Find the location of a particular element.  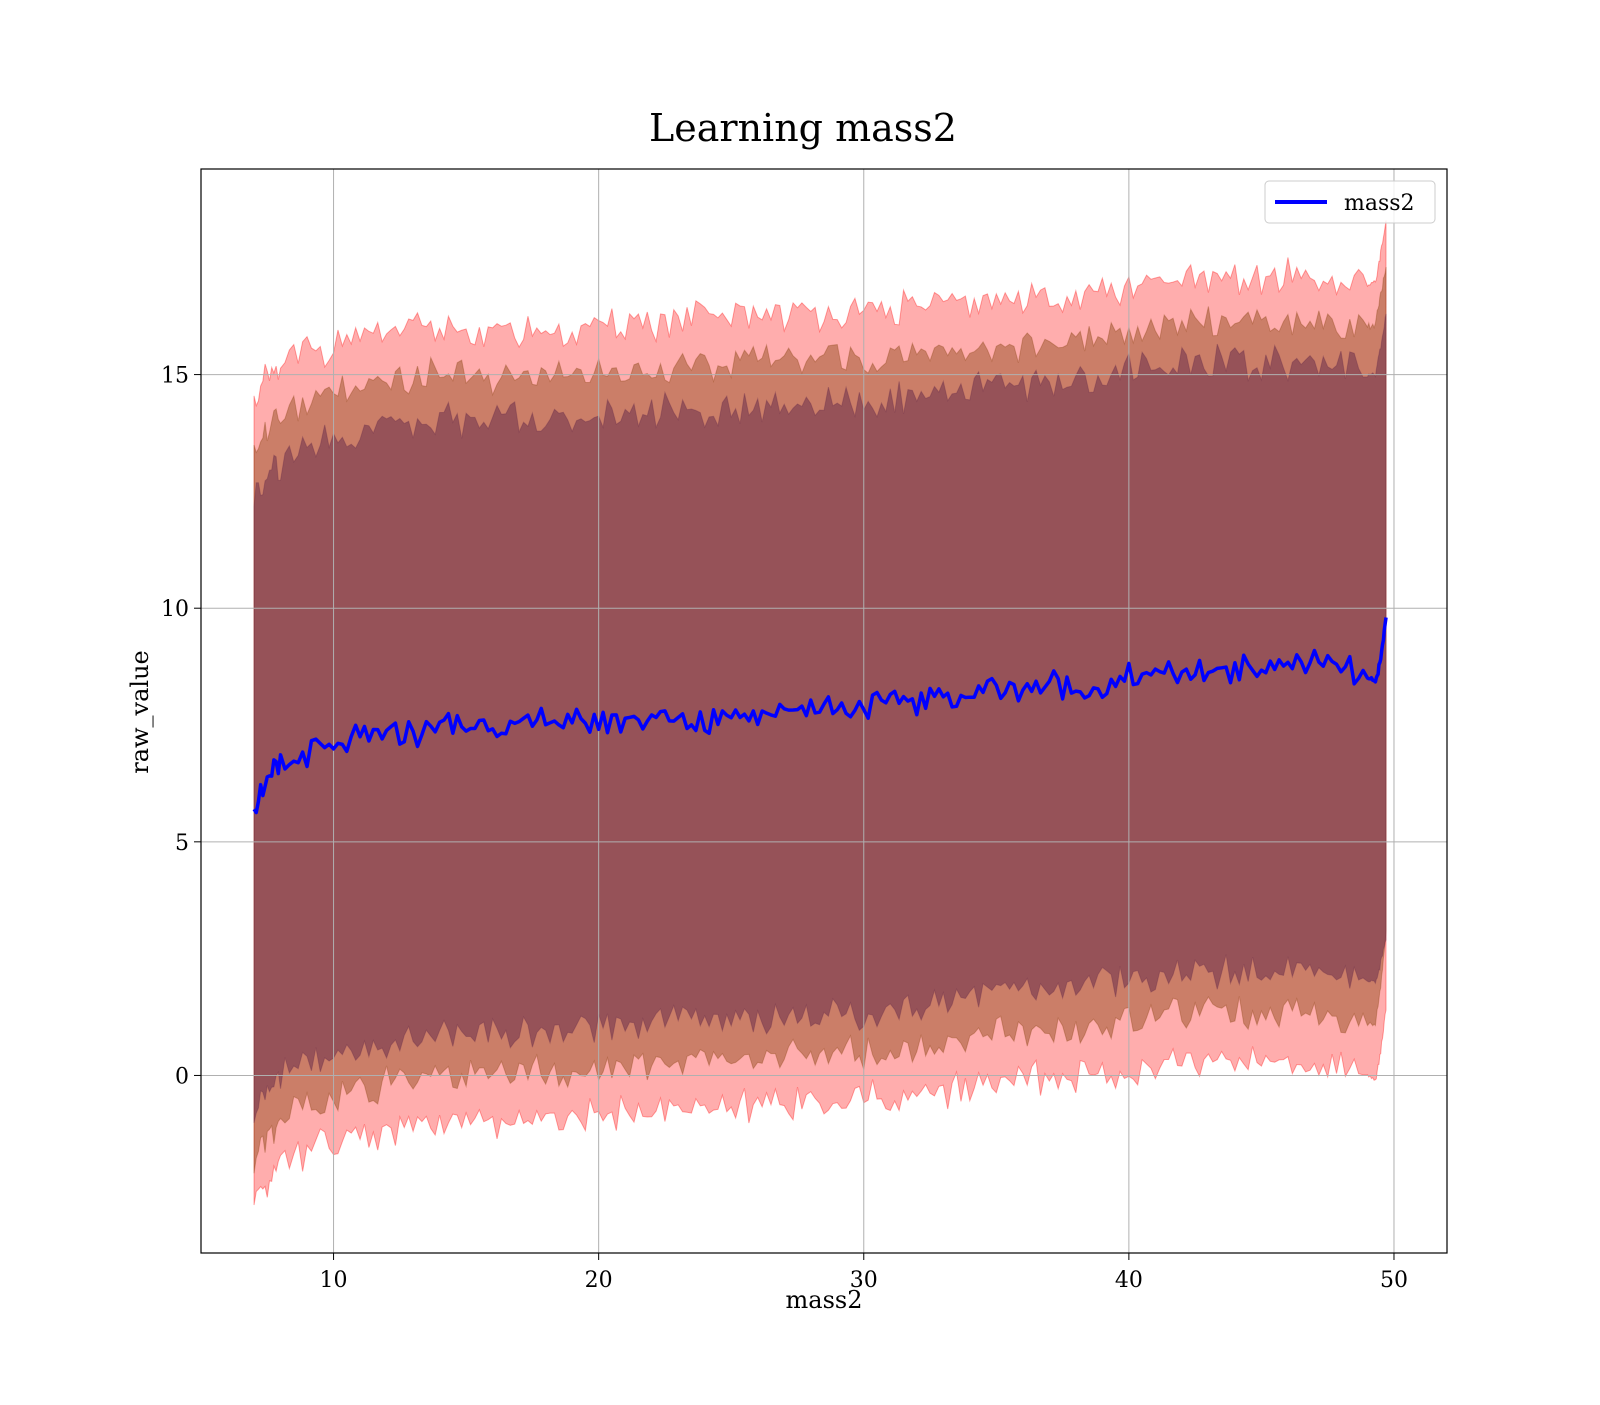

legend: mass2 is located at coordinates (1350, 202).